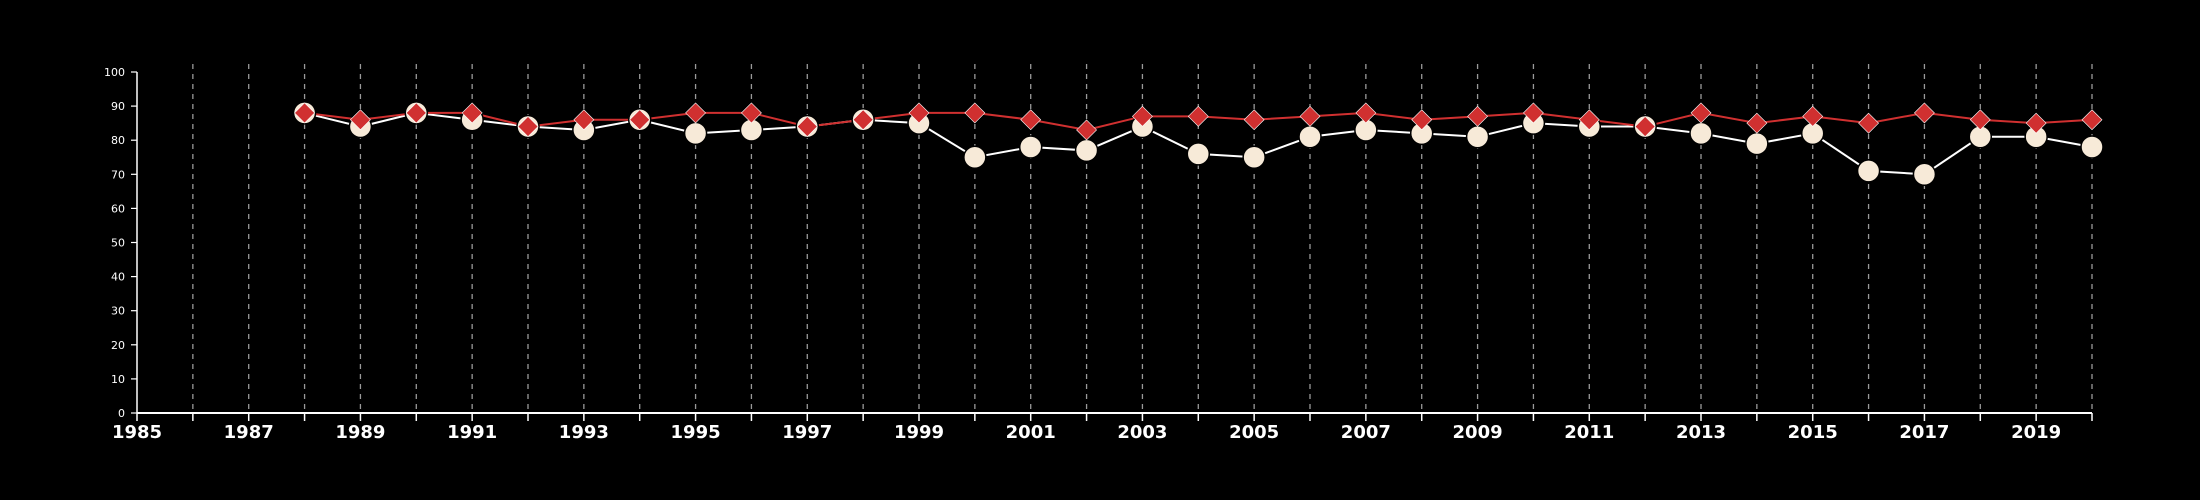 Image resolution: width=2200 pixels, height=500 pixels. Describe the element at coordinates (118, 140) in the screenshot. I see `y-tick-label: 80` at that location.